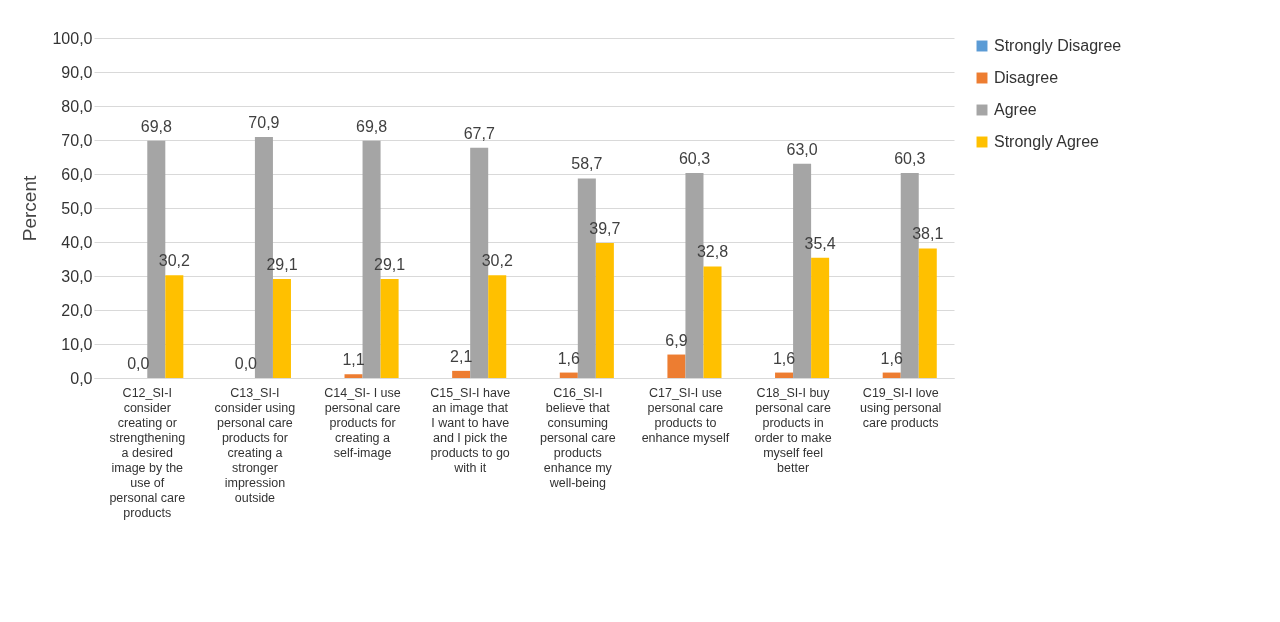  What do you see at coordinates (77, 208) in the screenshot?
I see `y-tick-label: 50,0` at bounding box center [77, 208].